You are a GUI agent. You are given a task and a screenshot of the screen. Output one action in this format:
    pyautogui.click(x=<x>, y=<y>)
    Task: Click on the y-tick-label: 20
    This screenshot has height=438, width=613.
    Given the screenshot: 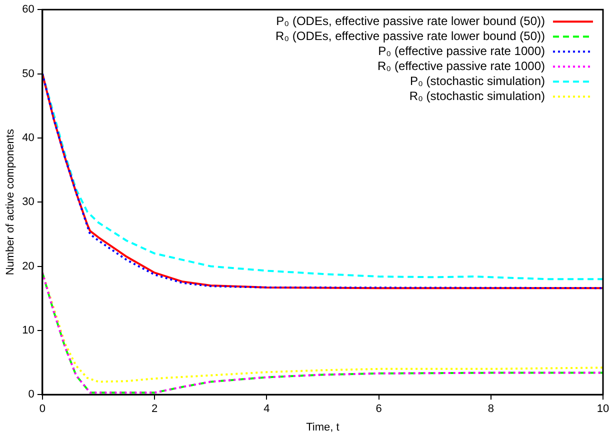 What is the action you would take?
    pyautogui.click(x=28, y=266)
    